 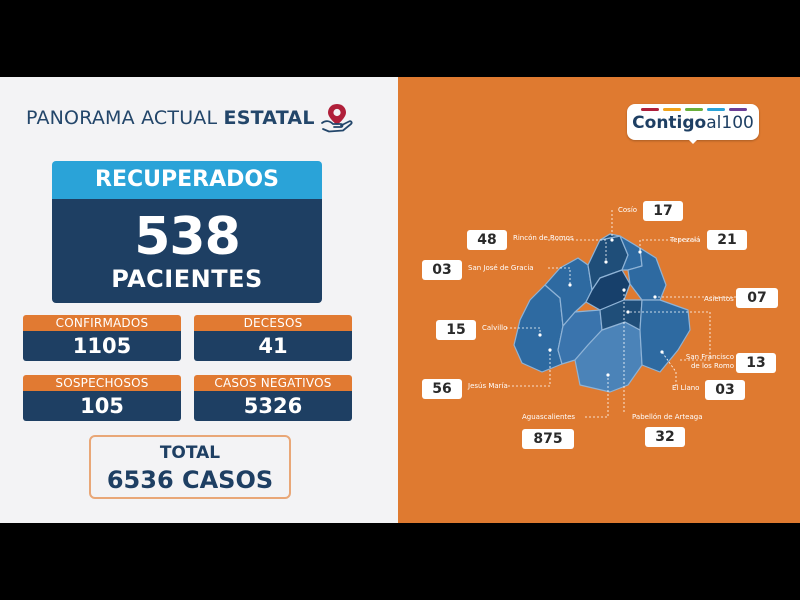 I want to click on title-bold: ESTATAL, so click(x=269, y=118).